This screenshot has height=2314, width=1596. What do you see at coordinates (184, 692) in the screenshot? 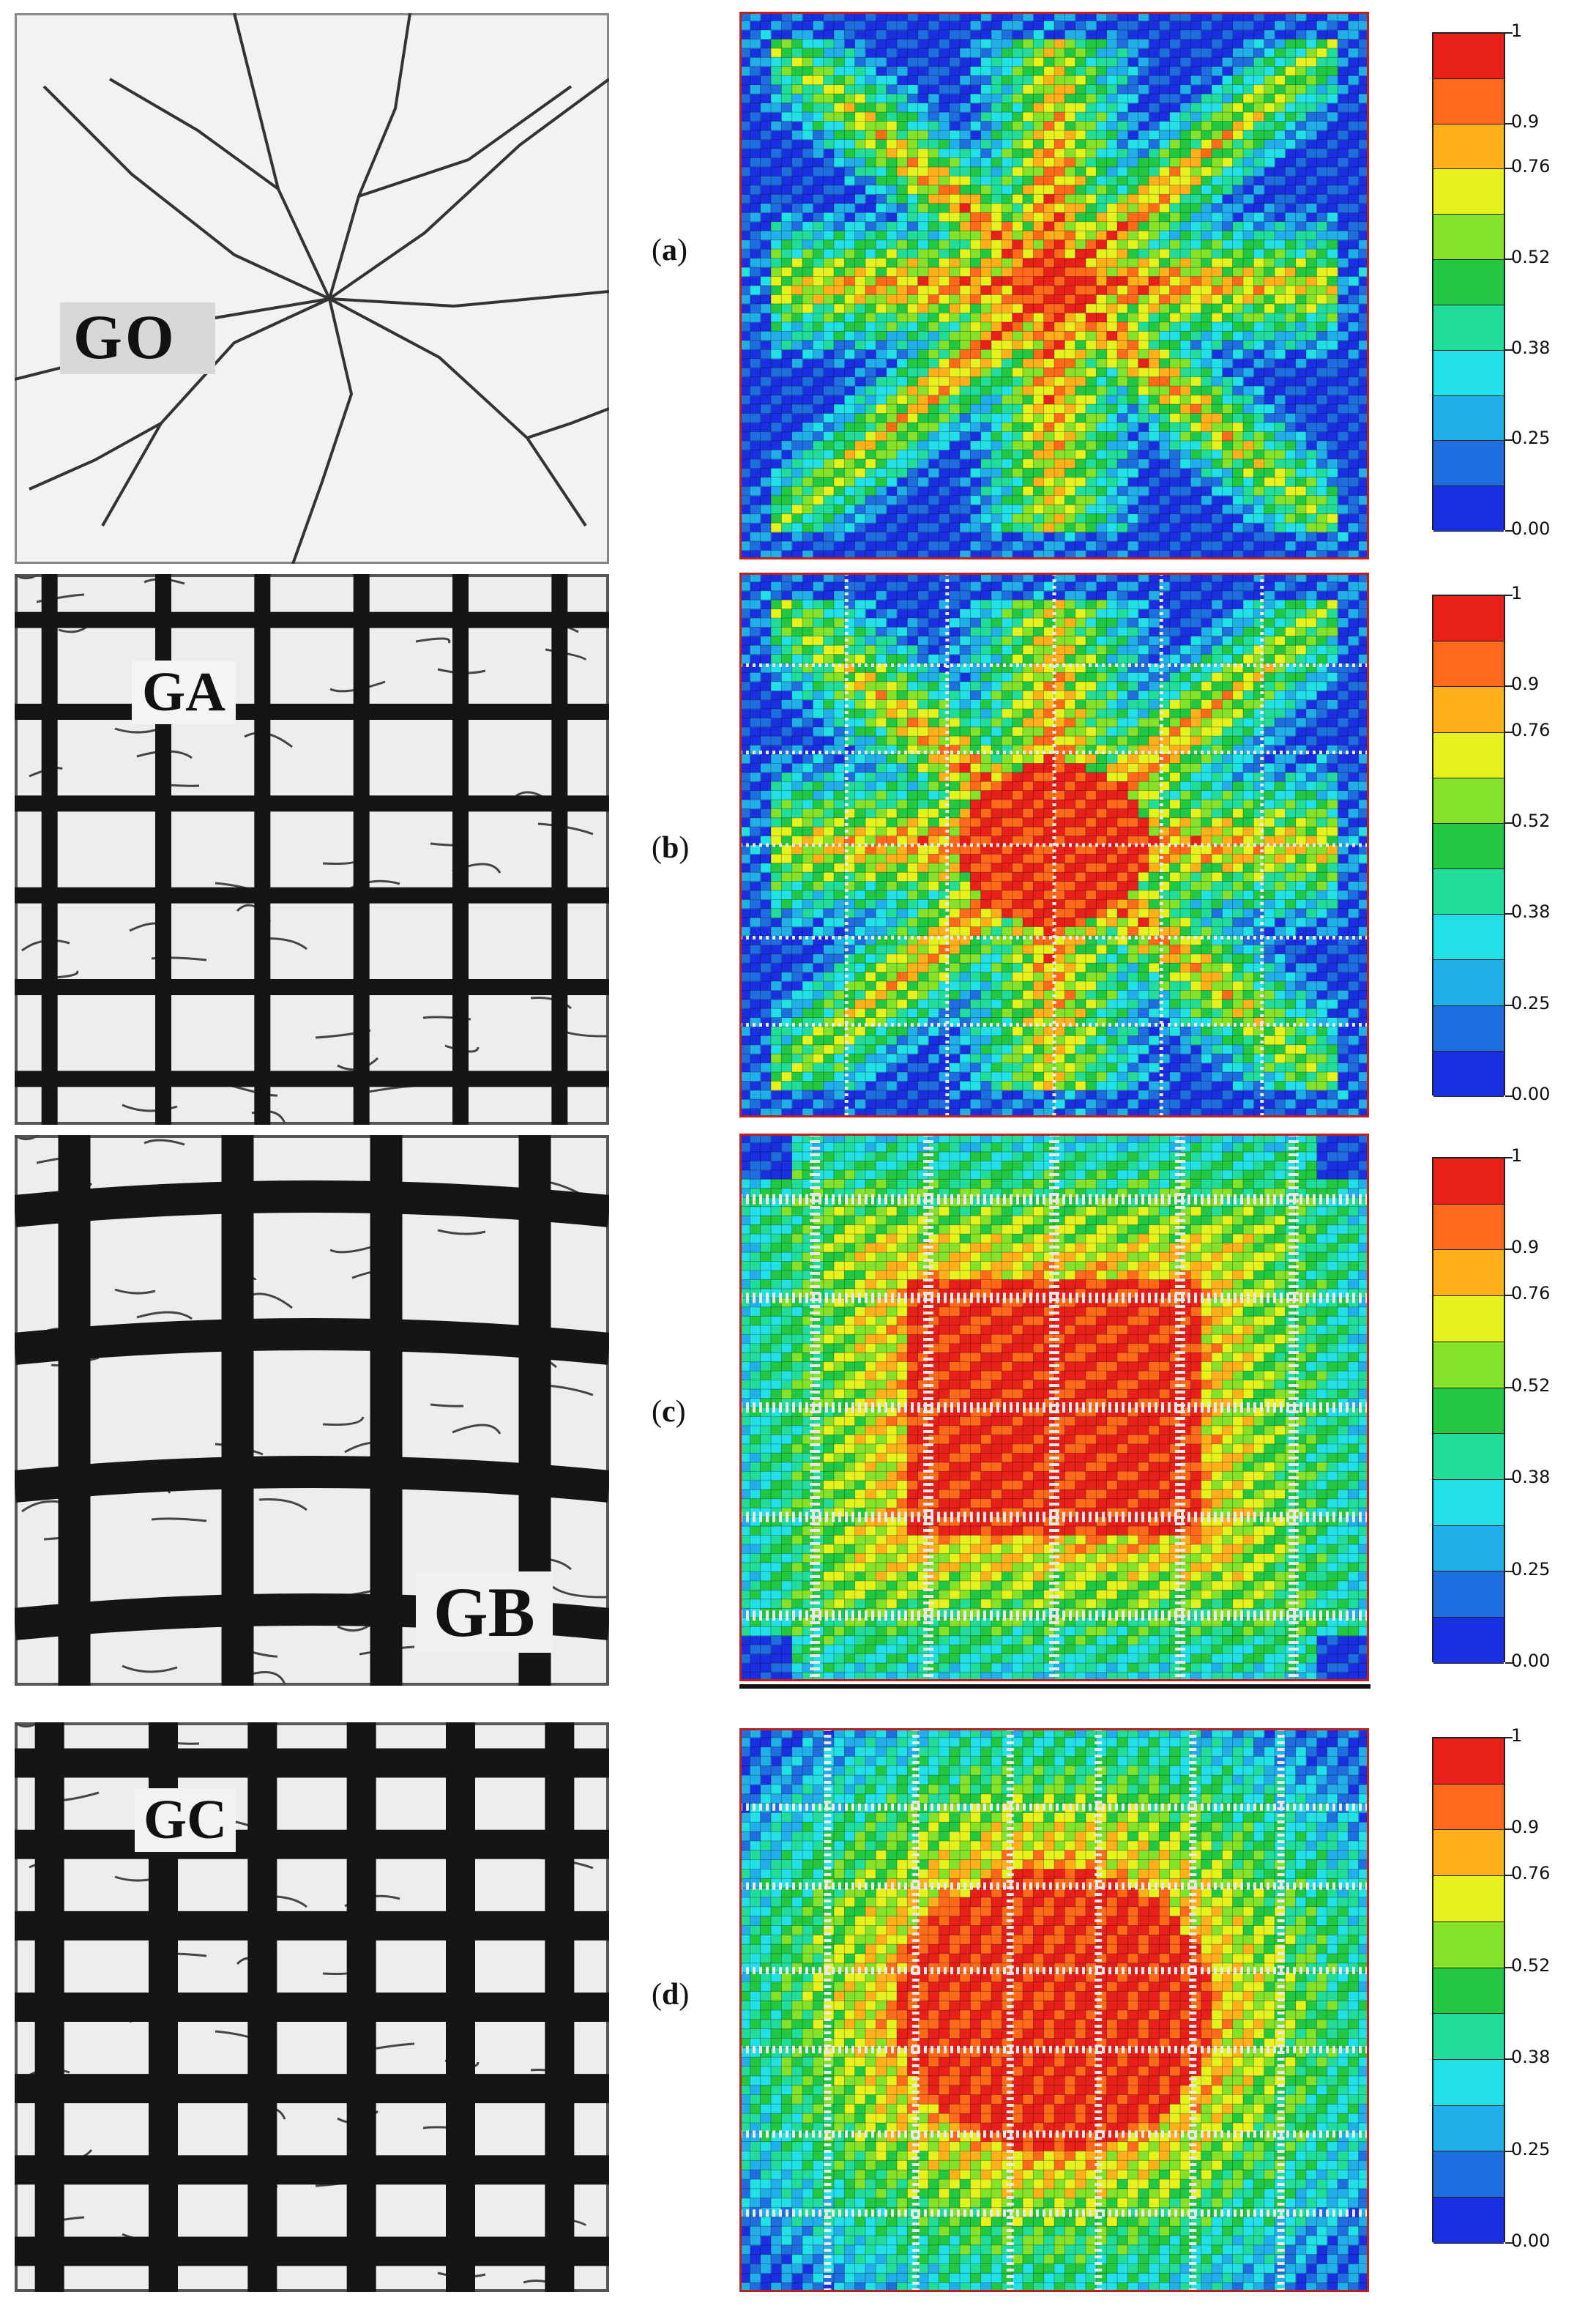
I see `specimen-tag: GA` at bounding box center [184, 692].